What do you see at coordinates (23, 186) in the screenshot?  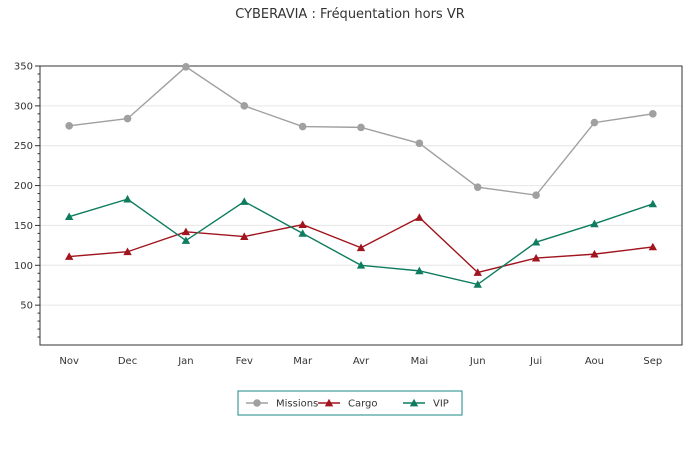 I see `y-tick-label: 200` at bounding box center [23, 186].